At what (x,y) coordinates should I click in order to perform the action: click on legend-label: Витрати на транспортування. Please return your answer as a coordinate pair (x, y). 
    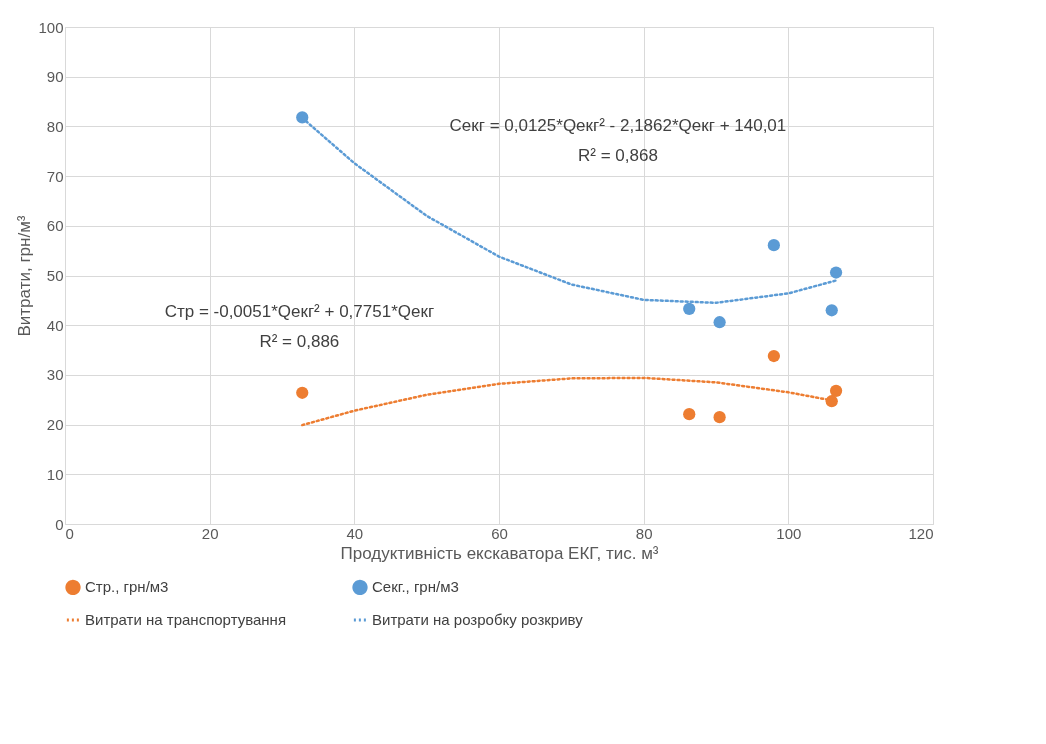
    Looking at the image, I should click on (186, 619).